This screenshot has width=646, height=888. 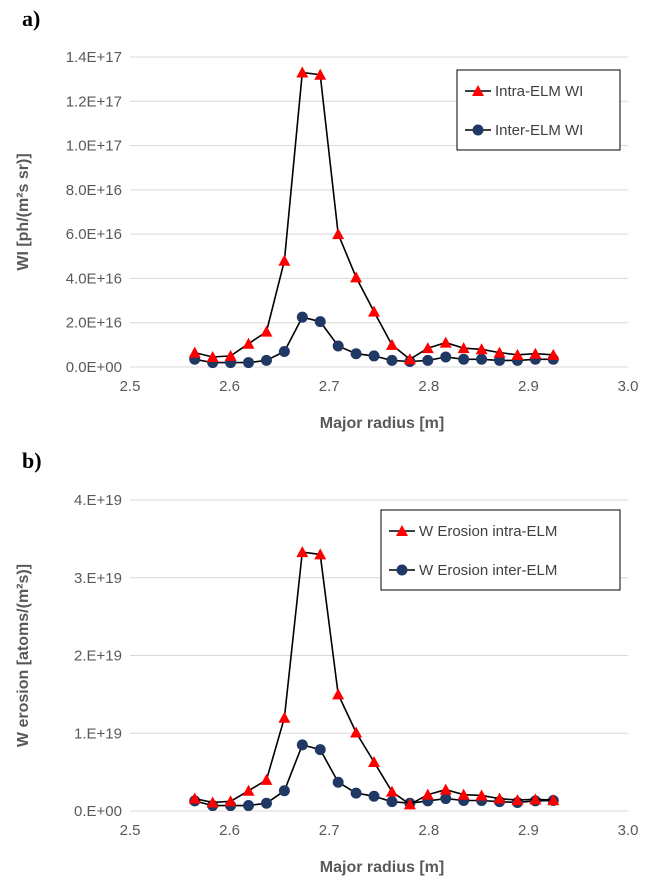 I want to click on y-tick-label: 0.0E+00, so click(x=94, y=367).